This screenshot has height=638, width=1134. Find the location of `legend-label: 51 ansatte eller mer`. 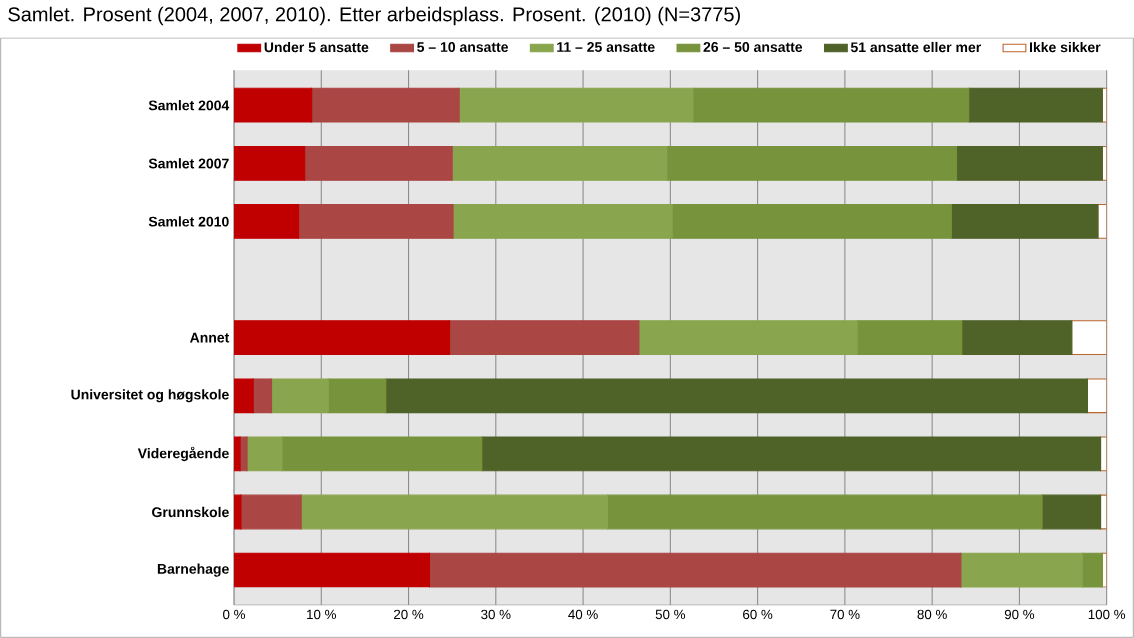

legend-label: 51 ansatte eller mer is located at coordinates (915, 47).